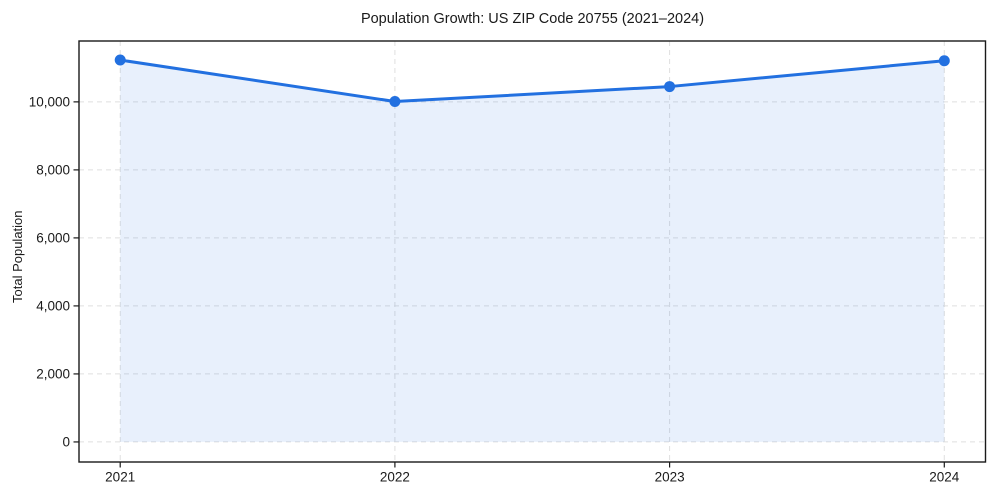 The width and height of the screenshot is (1000, 500). Describe the element at coordinates (120, 477) in the screenshot. I see `x-tick-label: 2021` at that location.